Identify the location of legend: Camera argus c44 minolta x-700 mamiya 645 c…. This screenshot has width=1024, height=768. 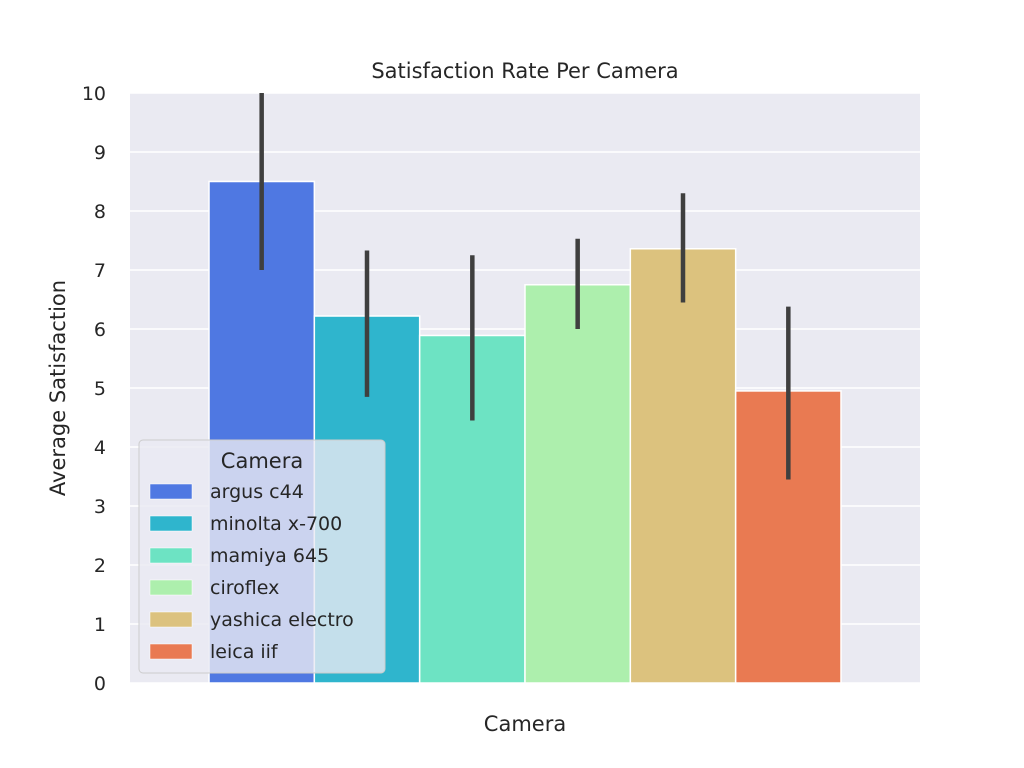
(262, 556).